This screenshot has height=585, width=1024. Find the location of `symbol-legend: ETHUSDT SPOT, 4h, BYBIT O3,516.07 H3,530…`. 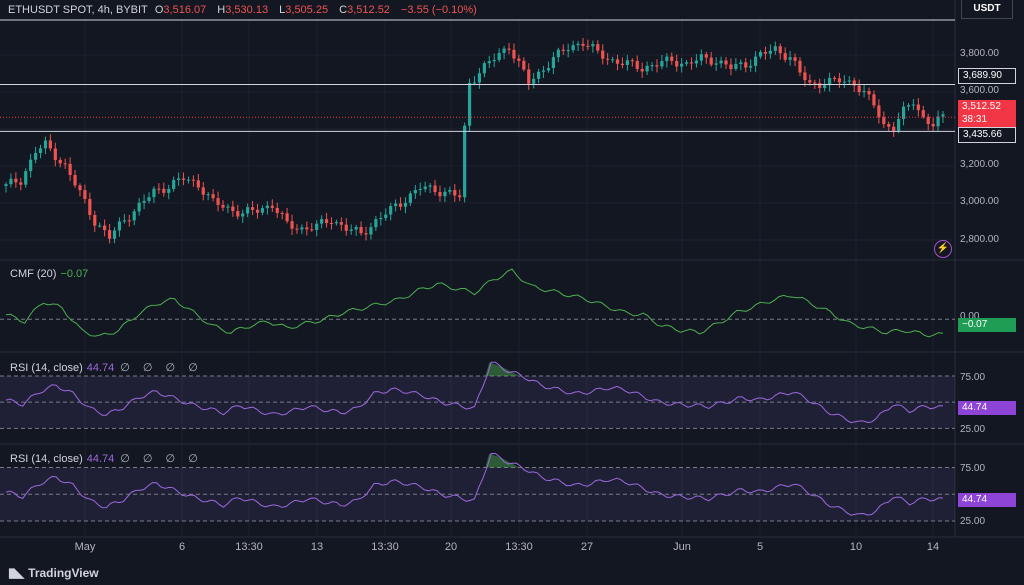

symbol-legend: ETHUSDT SPOT, 4h, BYBIT O3,516.07 H3,530… is located at coordinates (244, 10).